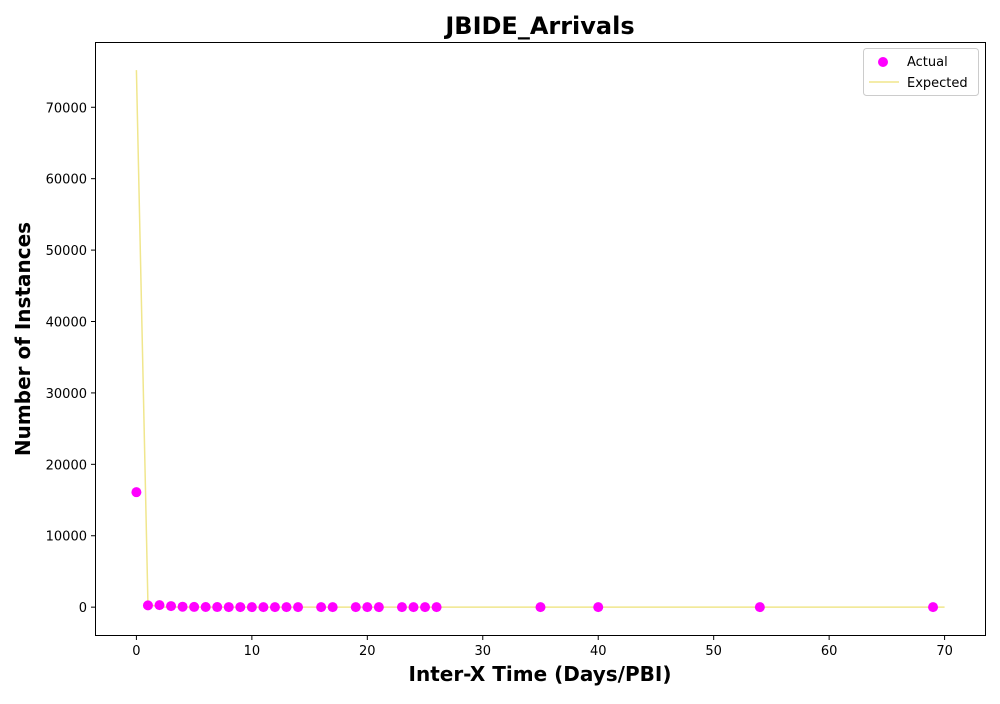 Image resolution: width=1000 pixels, height=704 pixels. What do you see at coordinates (66, 537) in the screenshot?
I see `y-tick-label: 10000` at bounding box center [66, 537].